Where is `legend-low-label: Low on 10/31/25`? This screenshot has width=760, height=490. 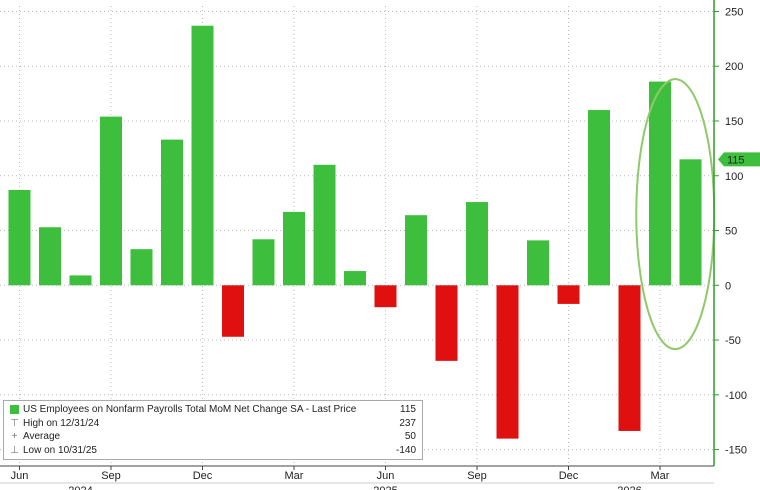 legend-low-label: Low on 10/31/25 is located at coordinates (60, 450).